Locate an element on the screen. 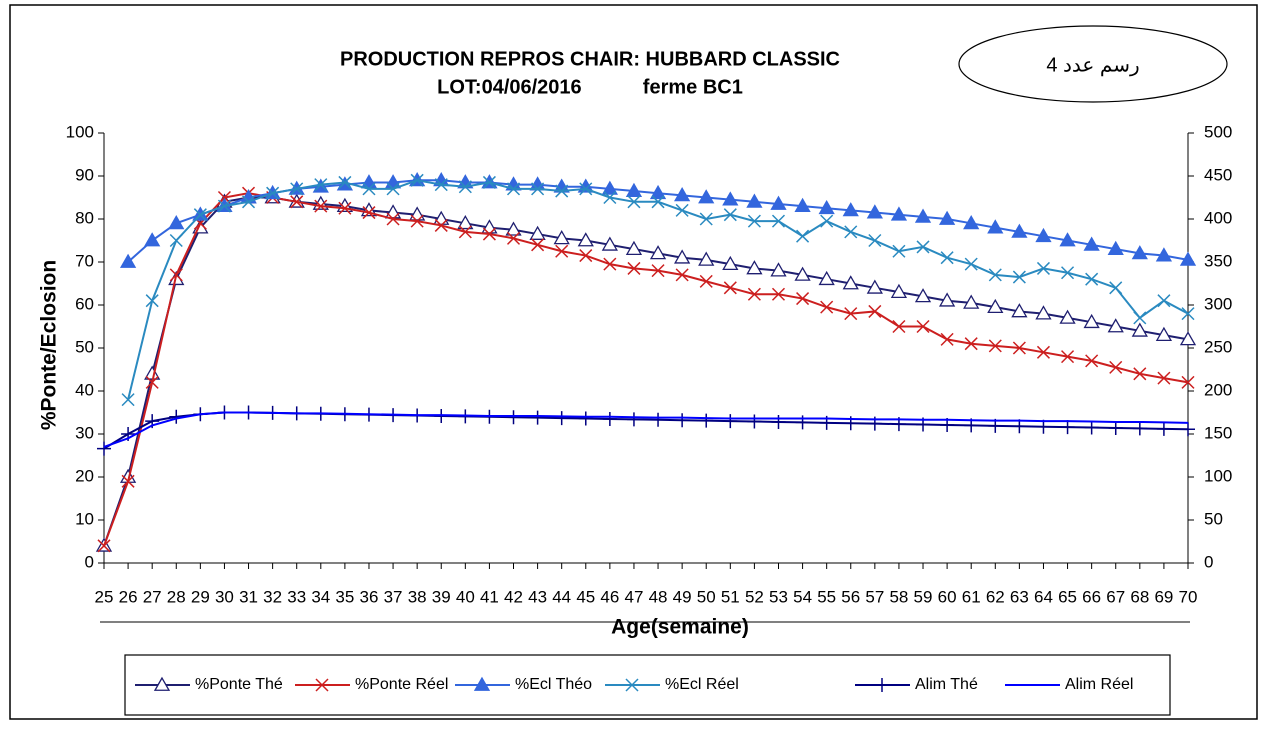  y2-tick-label: 300 is located at coordinates (1218, 303).